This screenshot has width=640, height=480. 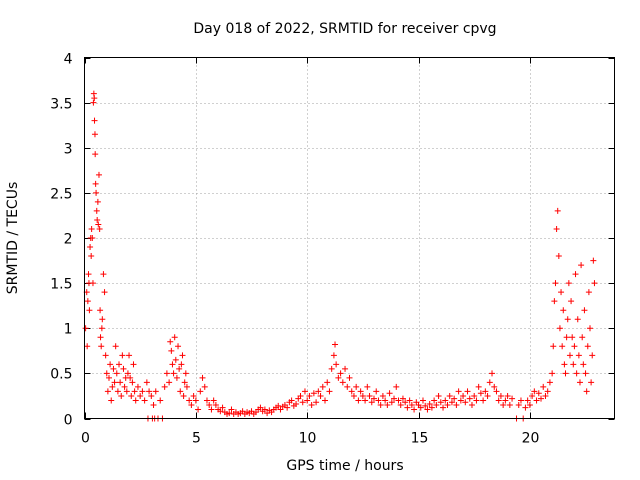 I want to click on x-tick-label: 0, so click(x=85, y=439).